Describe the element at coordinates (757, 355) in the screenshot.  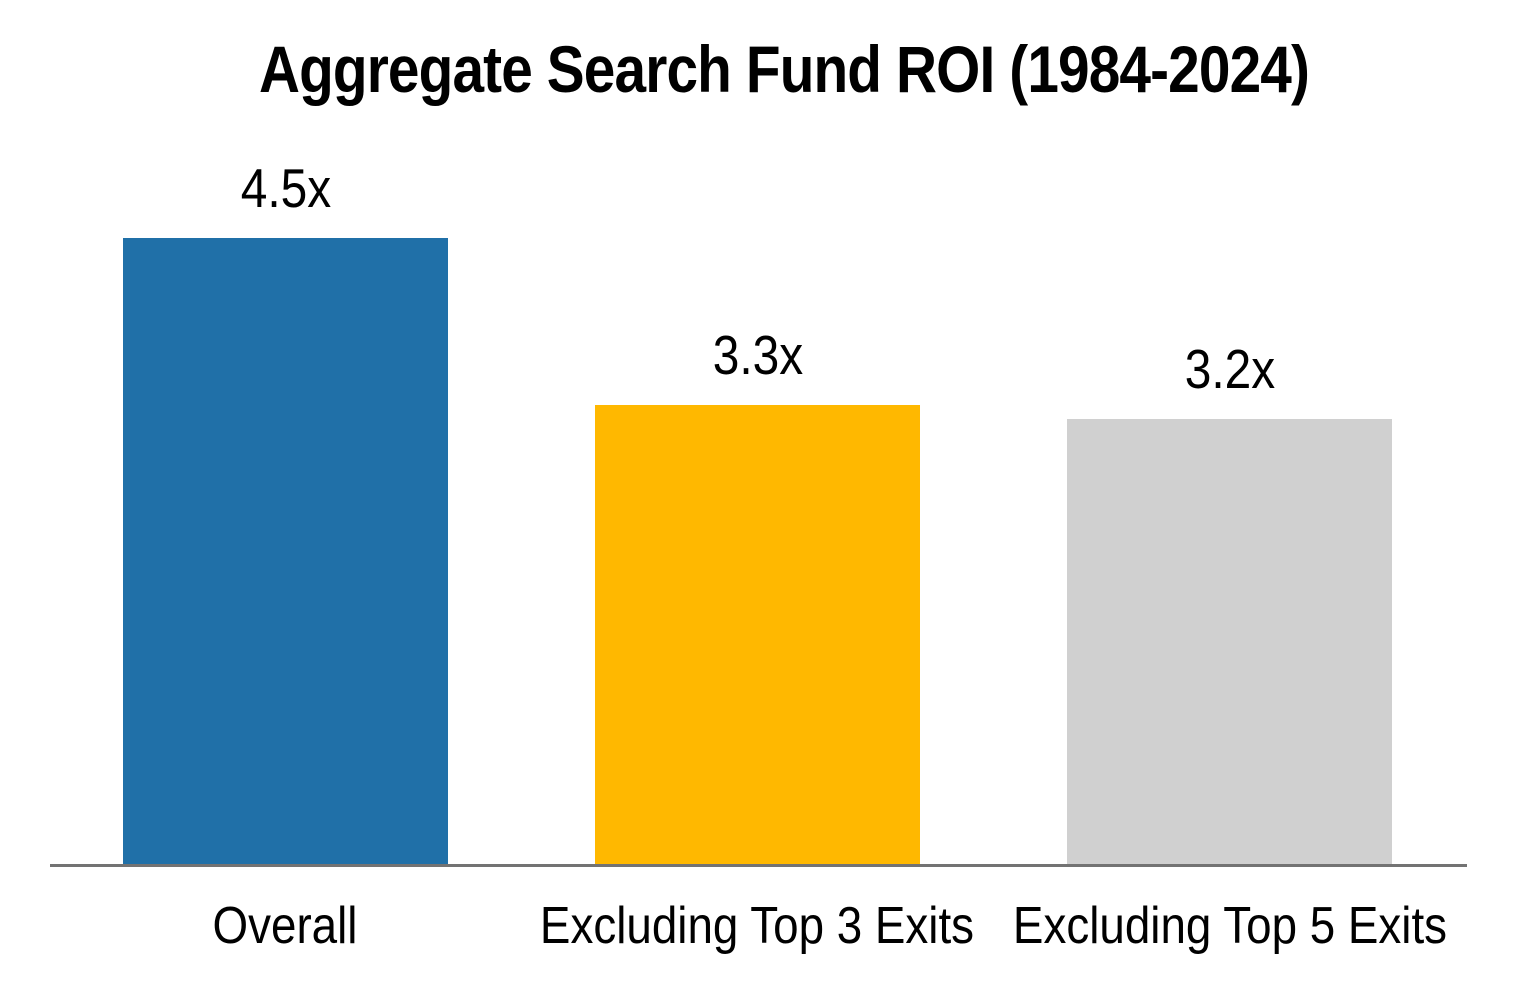
I see `bar-value-label-excluding-top-3-exits: 3.3x` at that location.